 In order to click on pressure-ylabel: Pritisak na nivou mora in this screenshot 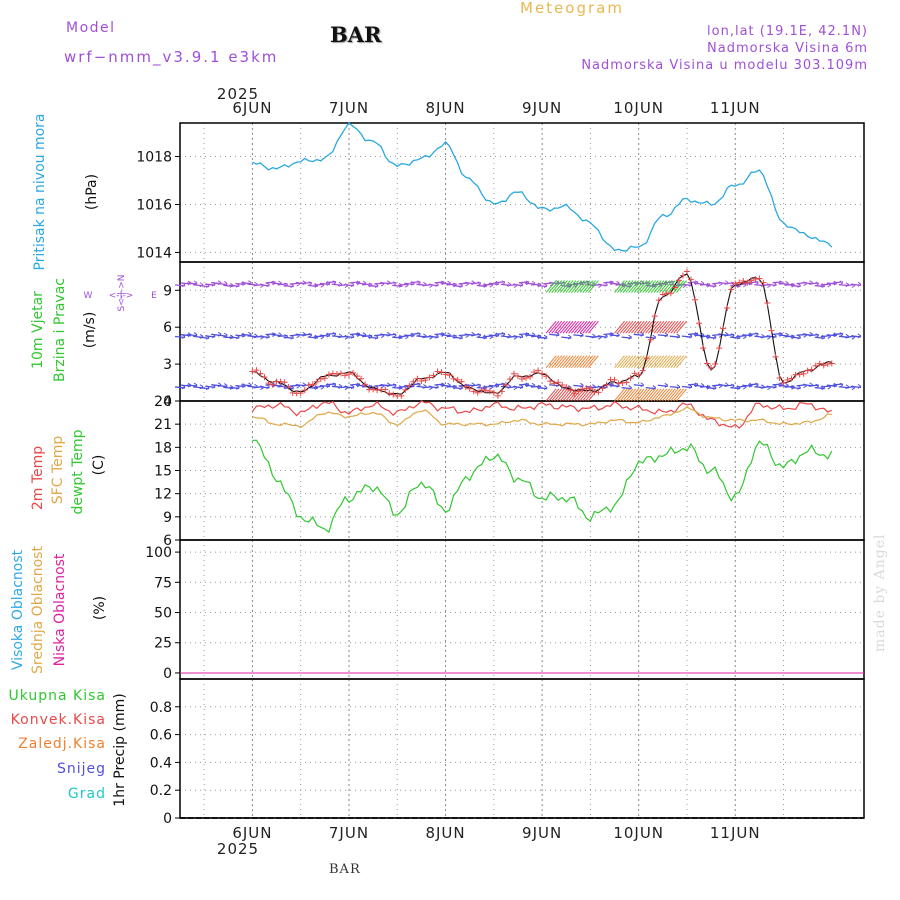, I will do `click(40, 191)`.